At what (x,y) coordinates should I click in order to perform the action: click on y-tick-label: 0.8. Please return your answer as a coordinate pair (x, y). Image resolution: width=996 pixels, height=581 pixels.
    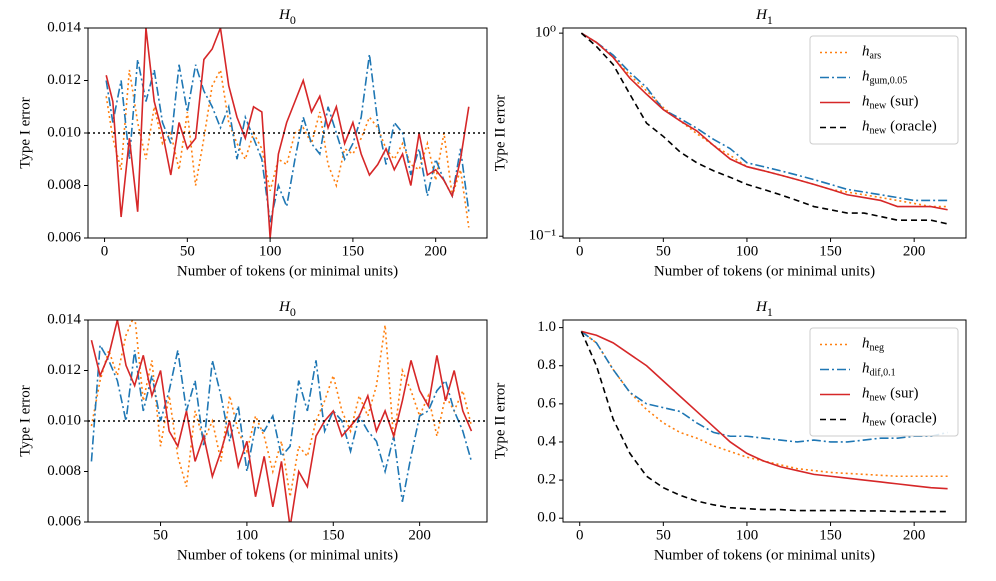
    Looking at the image, I should click on (546, 365).